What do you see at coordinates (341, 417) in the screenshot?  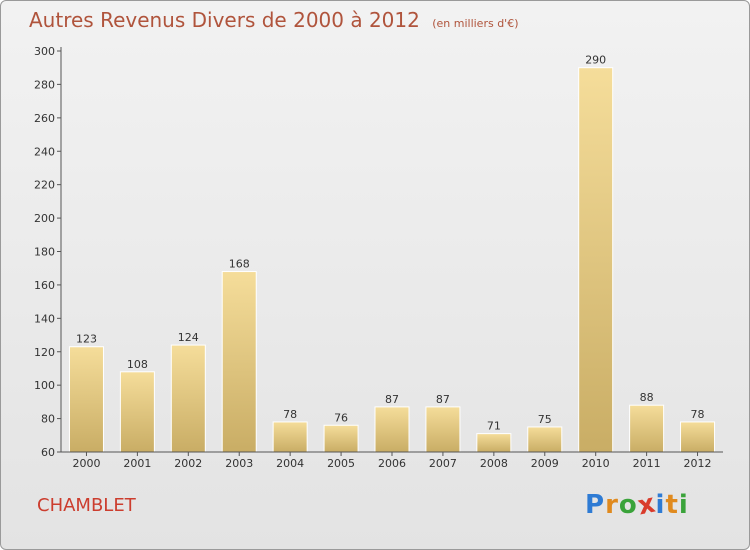 I see `bar-value-label: 76` at bounding box center [341, 417].